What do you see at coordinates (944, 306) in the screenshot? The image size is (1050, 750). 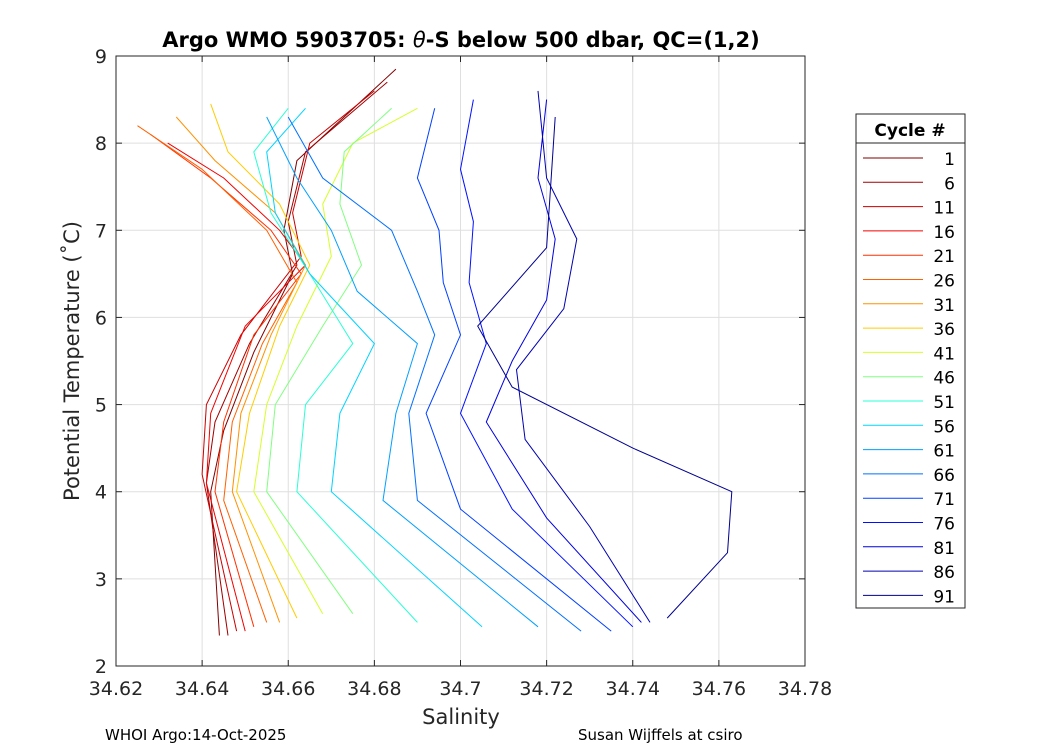 I see `legend-label-cycle-31: 31` at bounding box center [944, 306].